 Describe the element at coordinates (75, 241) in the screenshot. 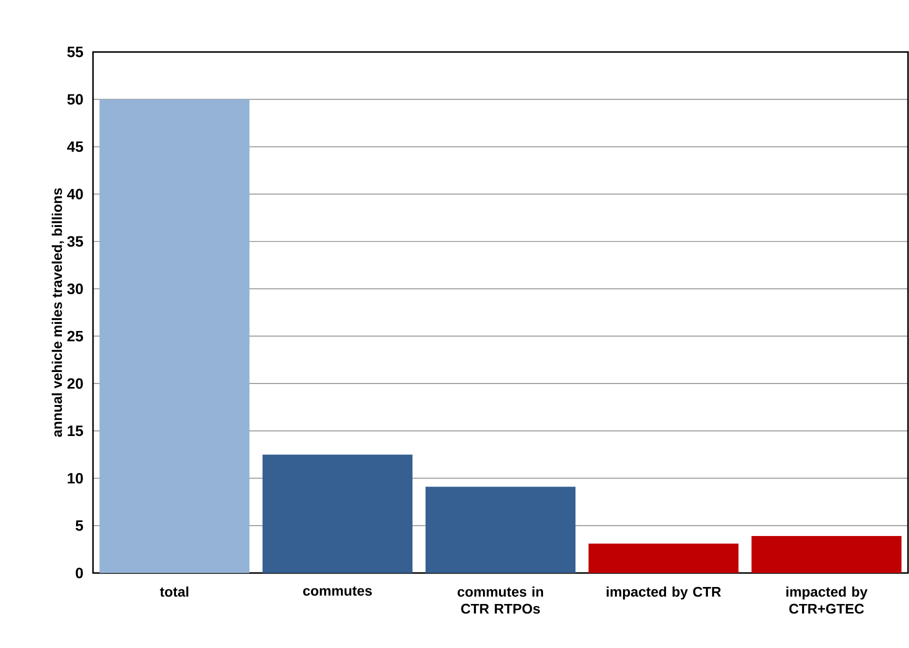

I see `y-tick-label: 35` at that location.